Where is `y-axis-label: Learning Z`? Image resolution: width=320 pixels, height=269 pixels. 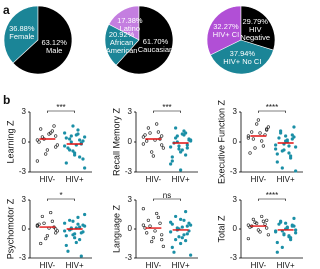
y-axis-label: Learning Z is located at coordinates (10, 142).